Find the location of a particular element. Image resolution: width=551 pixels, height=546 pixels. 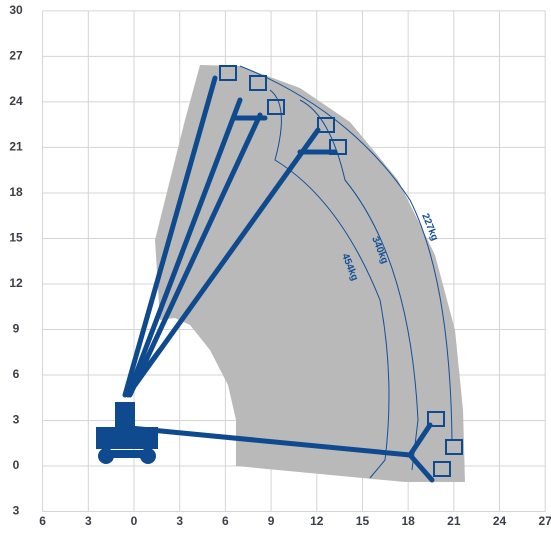

y-tick-label: 24 is located at coordinates (16, 101).